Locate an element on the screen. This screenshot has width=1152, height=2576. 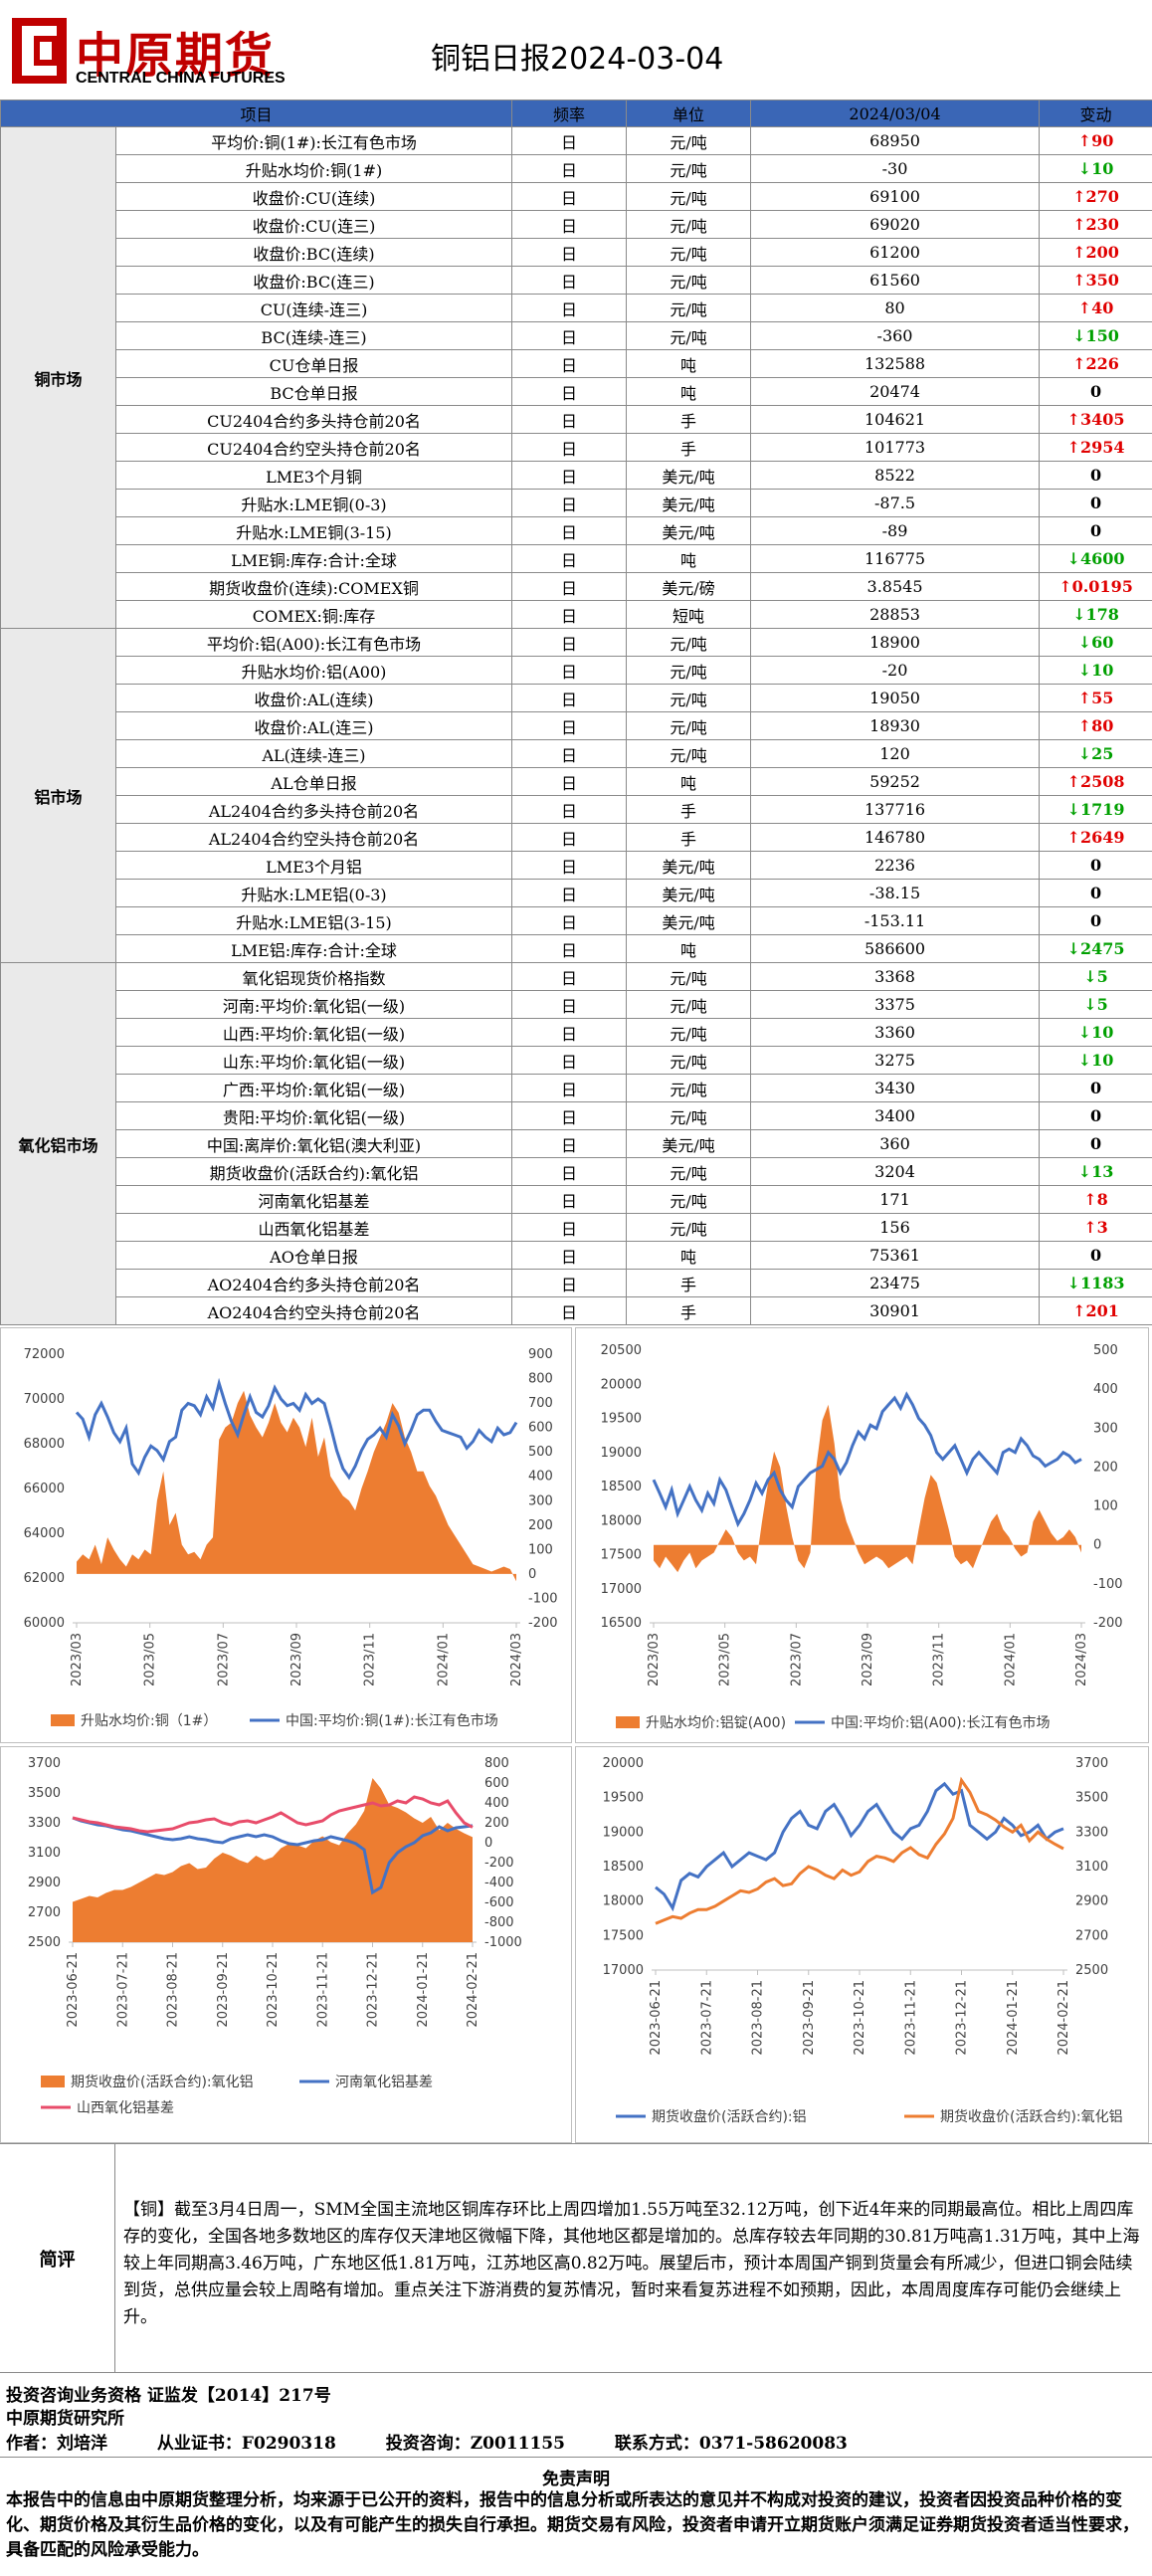
legend-label: 中国:平均价:铜(1#):长江有色市场 is located at coordinates (392, 1720).